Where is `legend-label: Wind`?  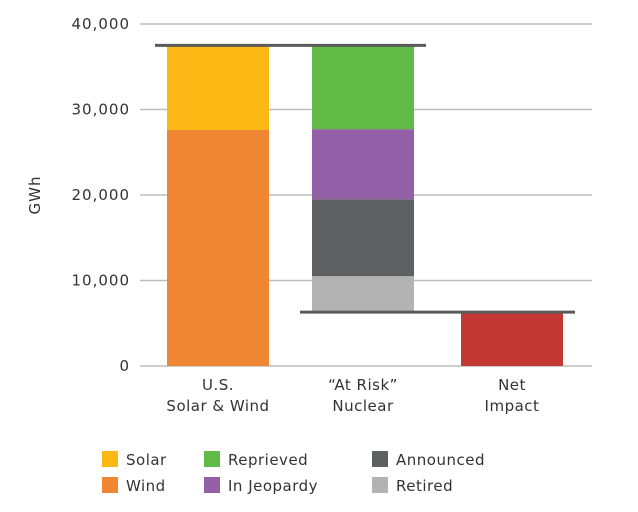
legend-label: Wind is located at coordinates (146, 486).